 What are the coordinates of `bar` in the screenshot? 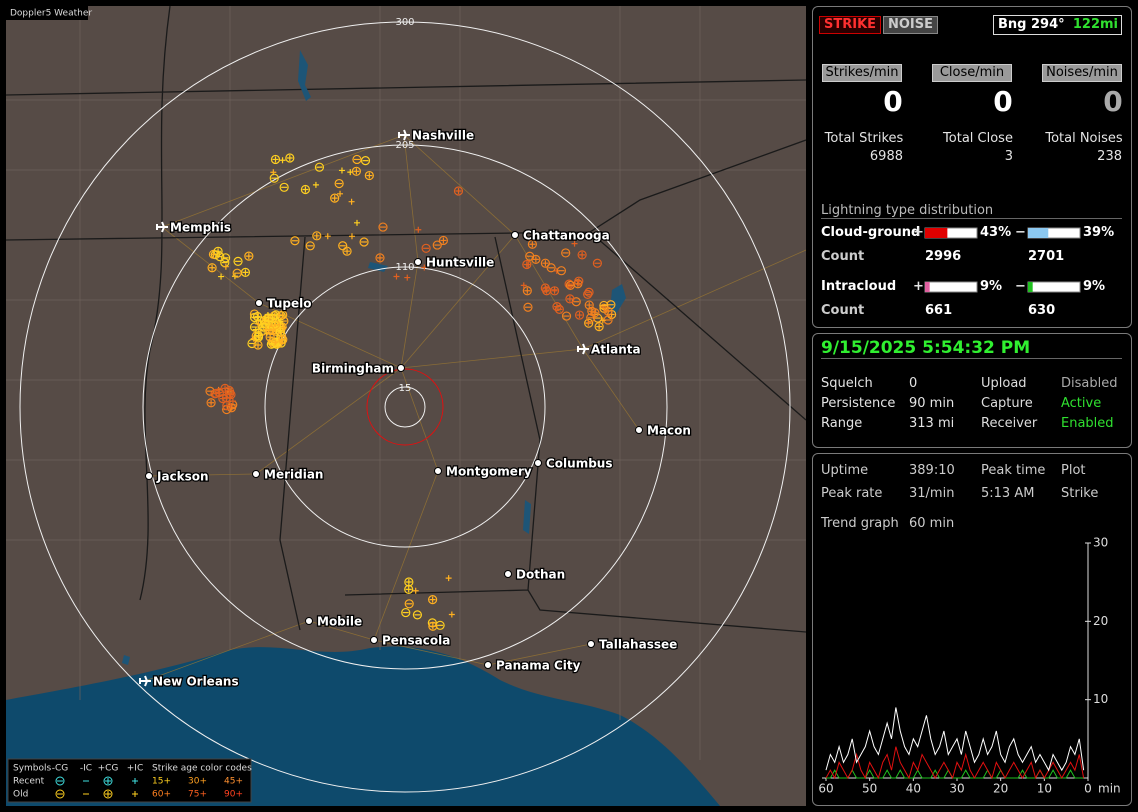 It's located at (1030, 287).